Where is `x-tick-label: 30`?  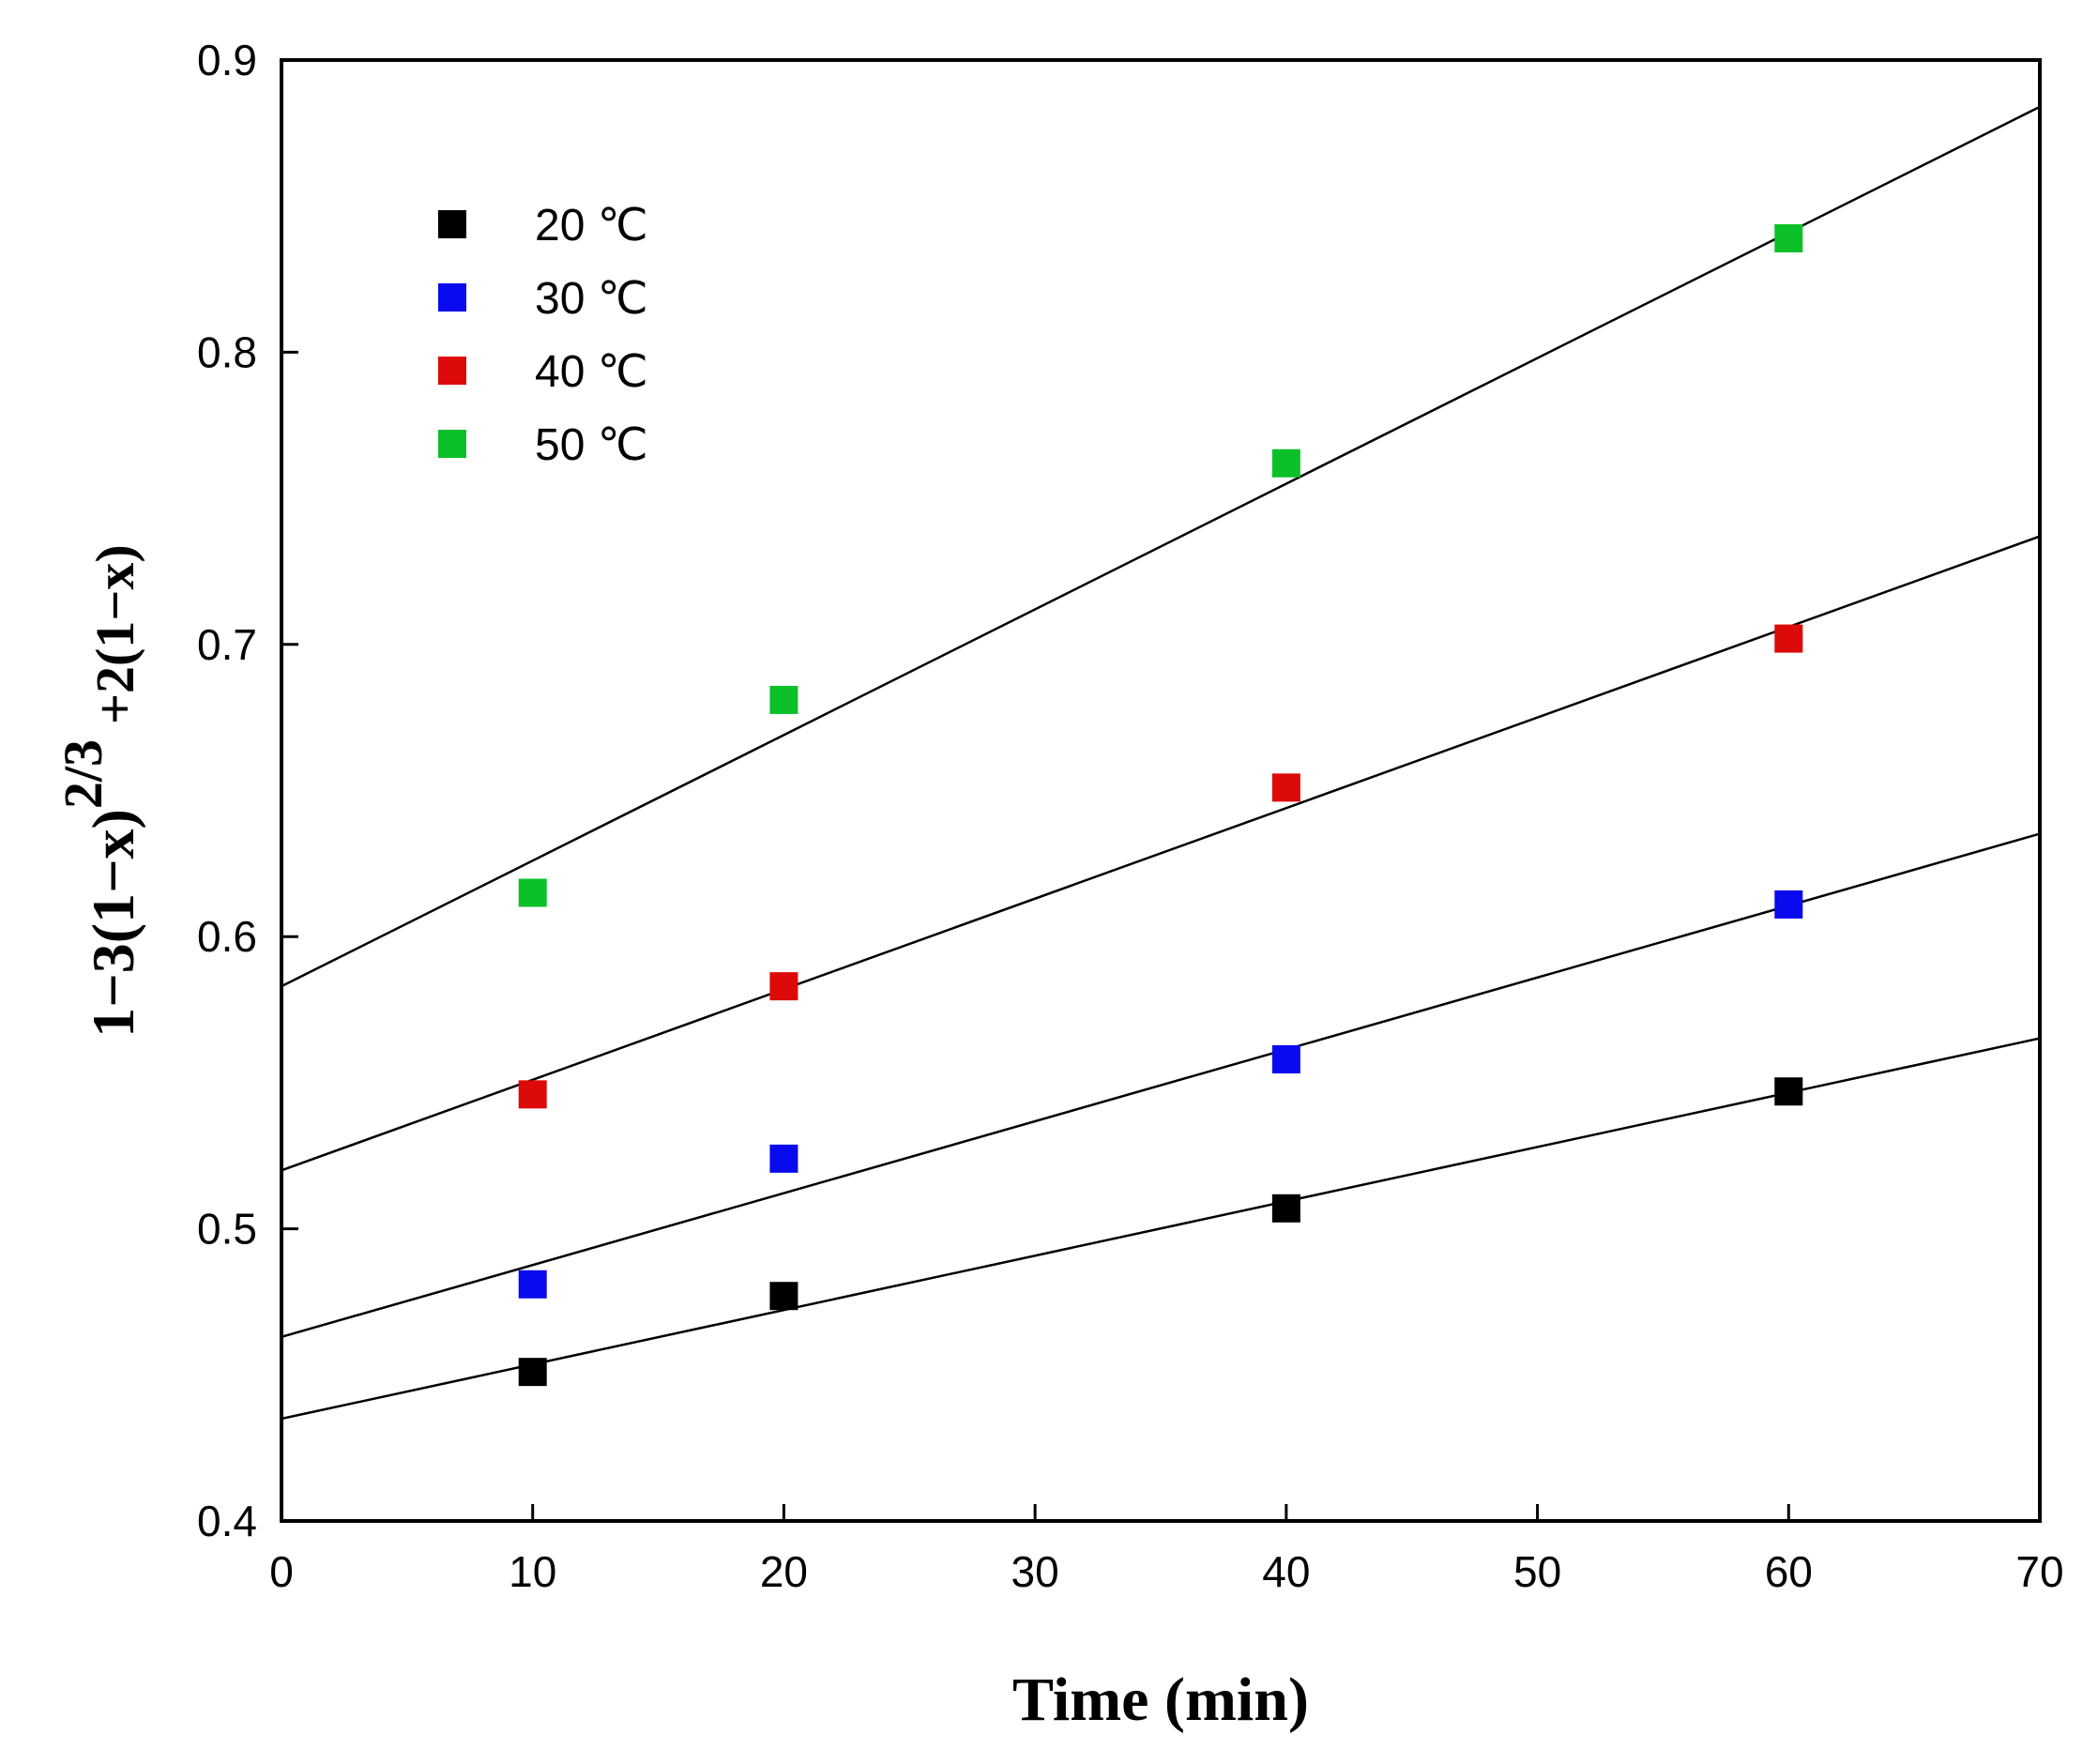
x-tick-label: 30 is located at coordinates (1035, 1571).